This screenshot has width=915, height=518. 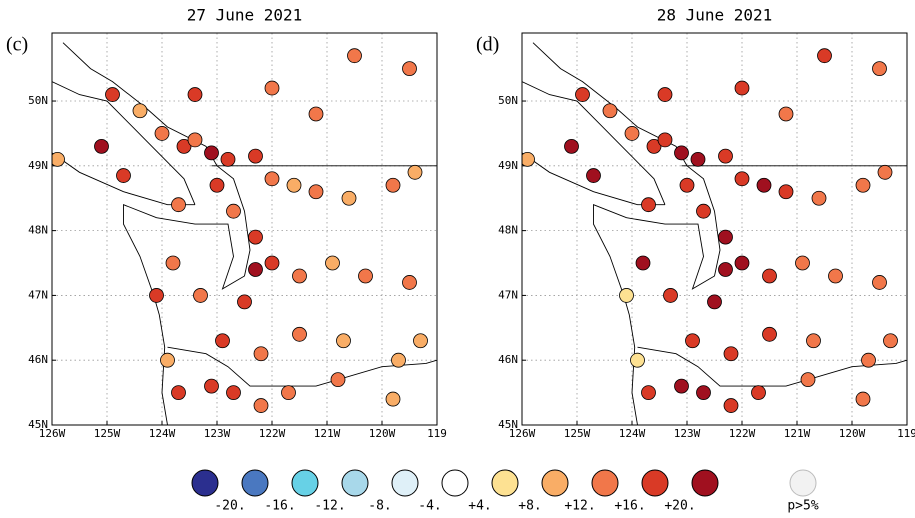 What do you see at coordinates (508, 165) in the screenshot?
I see `y-tick-label: 49N` at bounding box center [508, 165].